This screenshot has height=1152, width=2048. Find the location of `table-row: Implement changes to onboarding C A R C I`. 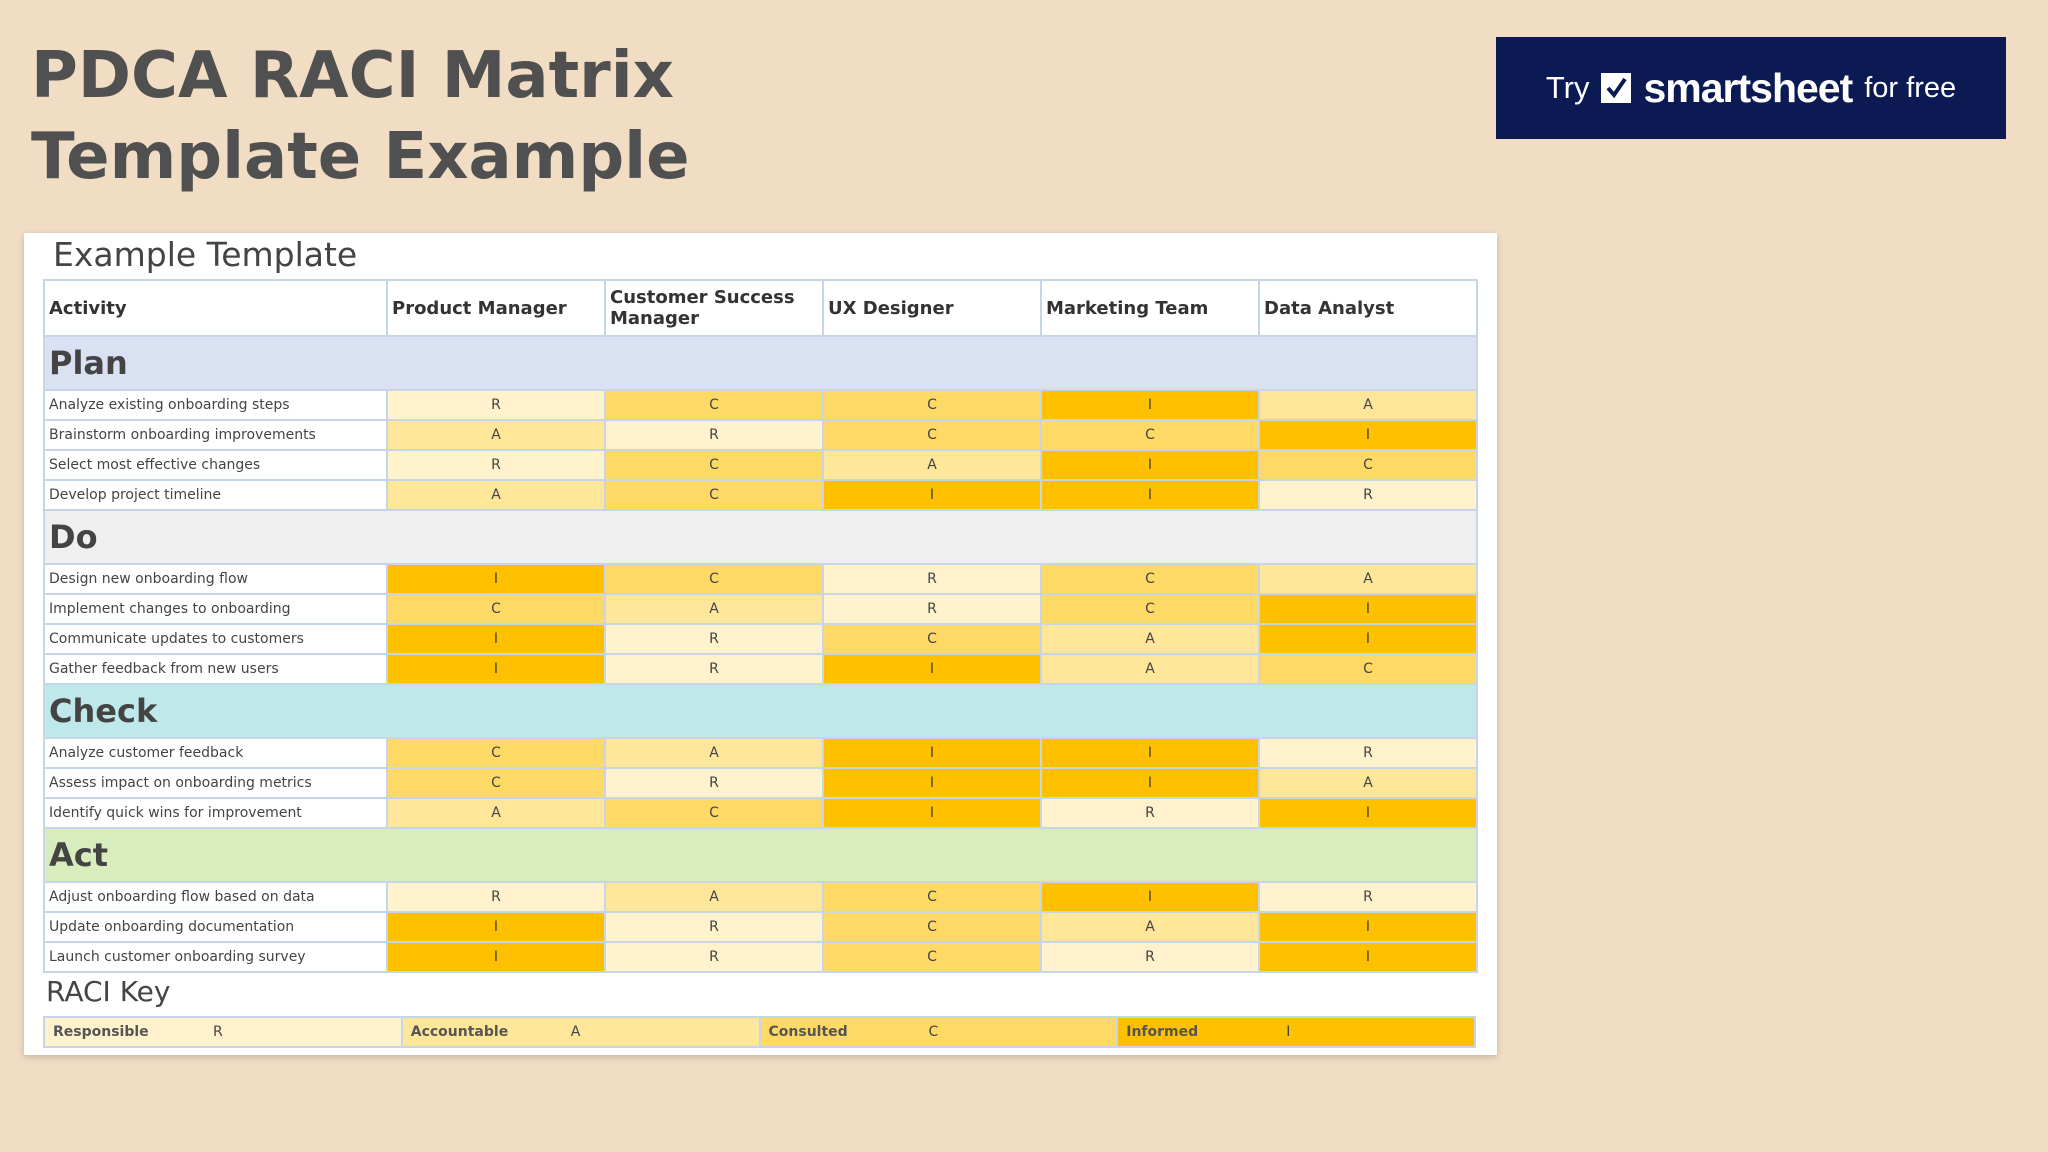

table-row: Implement changes to onboarding C A R C I is located at coordinates (760, 609).